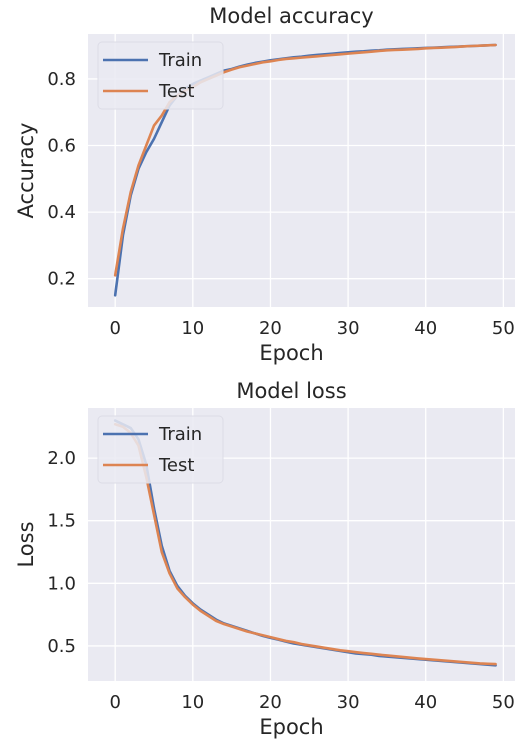 This screenshot has height=742, width=515. Describe the element at coordinates (291, 727) in the screenshot. I see `loss-x-axis-label: Epoch` at that location.